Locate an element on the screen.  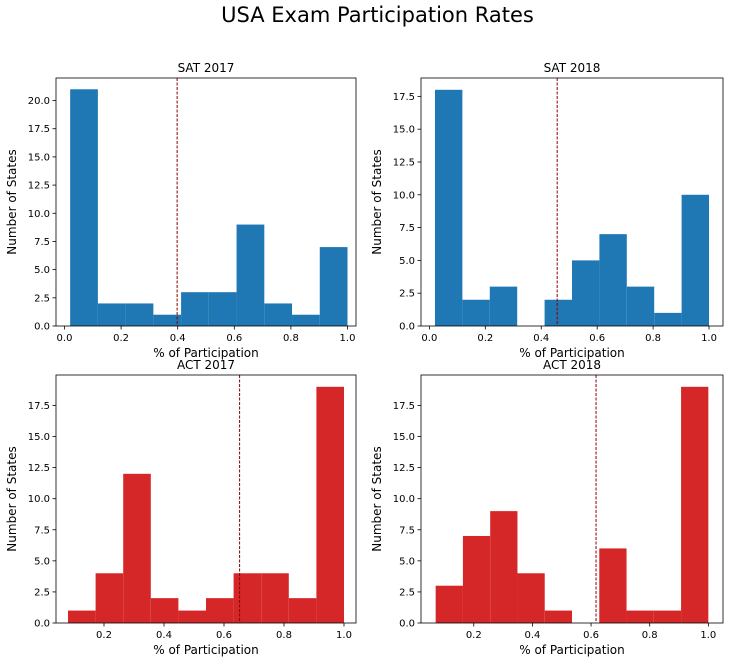
figure-title: USA Exam Participation Rates is located at coordinates (377, 15).